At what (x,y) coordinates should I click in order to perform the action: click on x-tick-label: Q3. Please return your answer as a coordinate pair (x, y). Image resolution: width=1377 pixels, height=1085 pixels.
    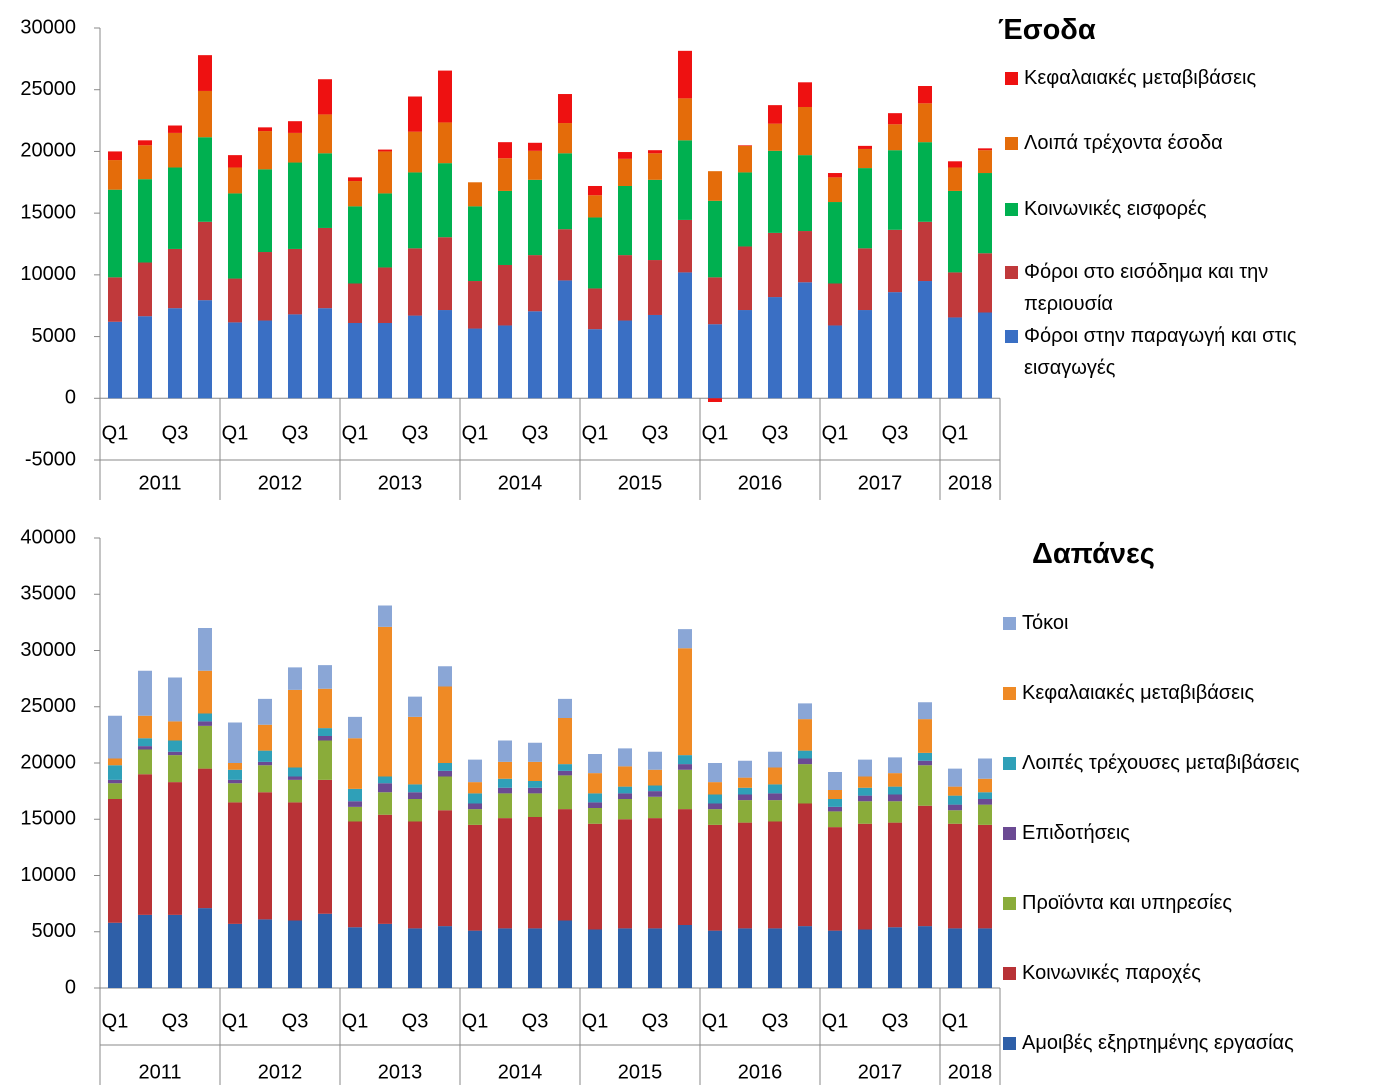
    Looking at the image, I should click on (895, 433).